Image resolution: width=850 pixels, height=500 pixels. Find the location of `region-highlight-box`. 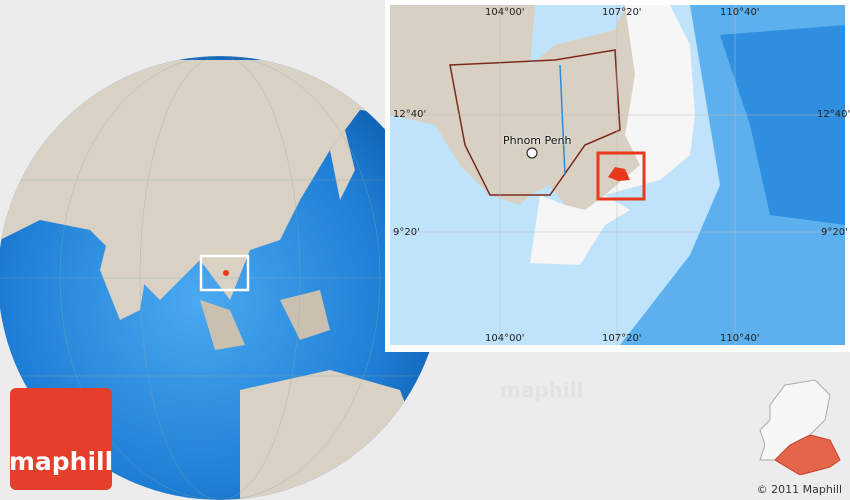

region-highlight-box is located at coordinates (621, 176).